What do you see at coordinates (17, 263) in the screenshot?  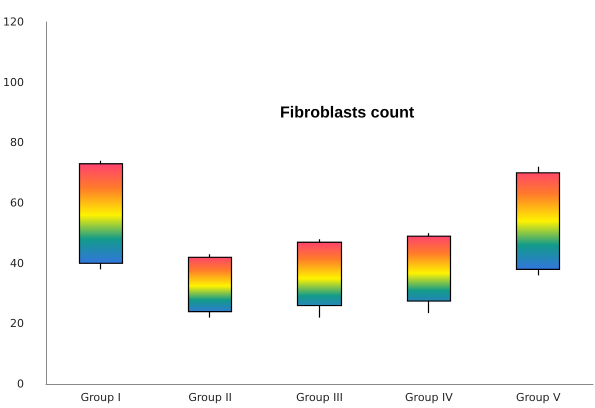 I see `y-tick-label: 40` at bounding box center [17, 263].